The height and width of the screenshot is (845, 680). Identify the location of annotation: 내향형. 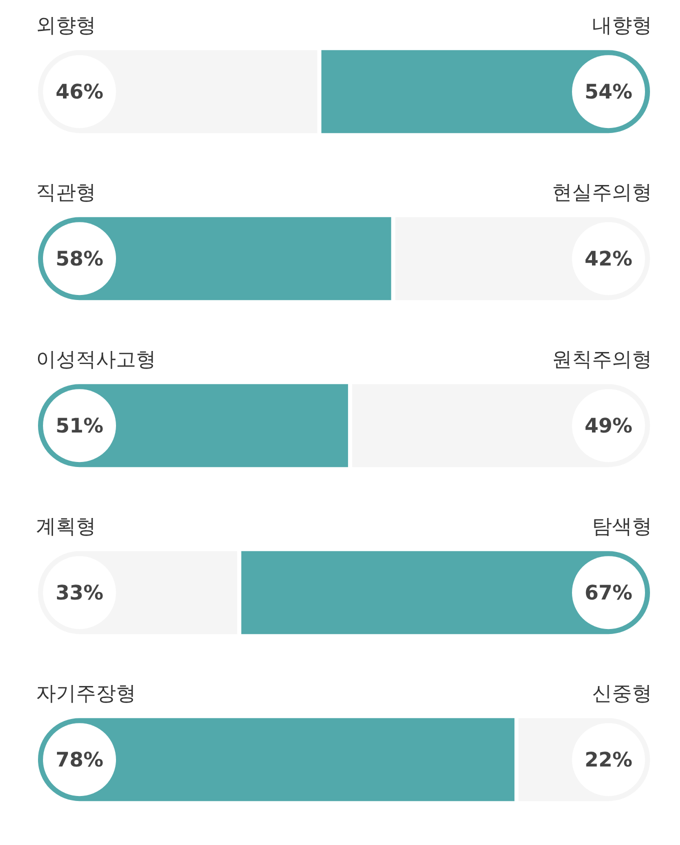
(622, 25).